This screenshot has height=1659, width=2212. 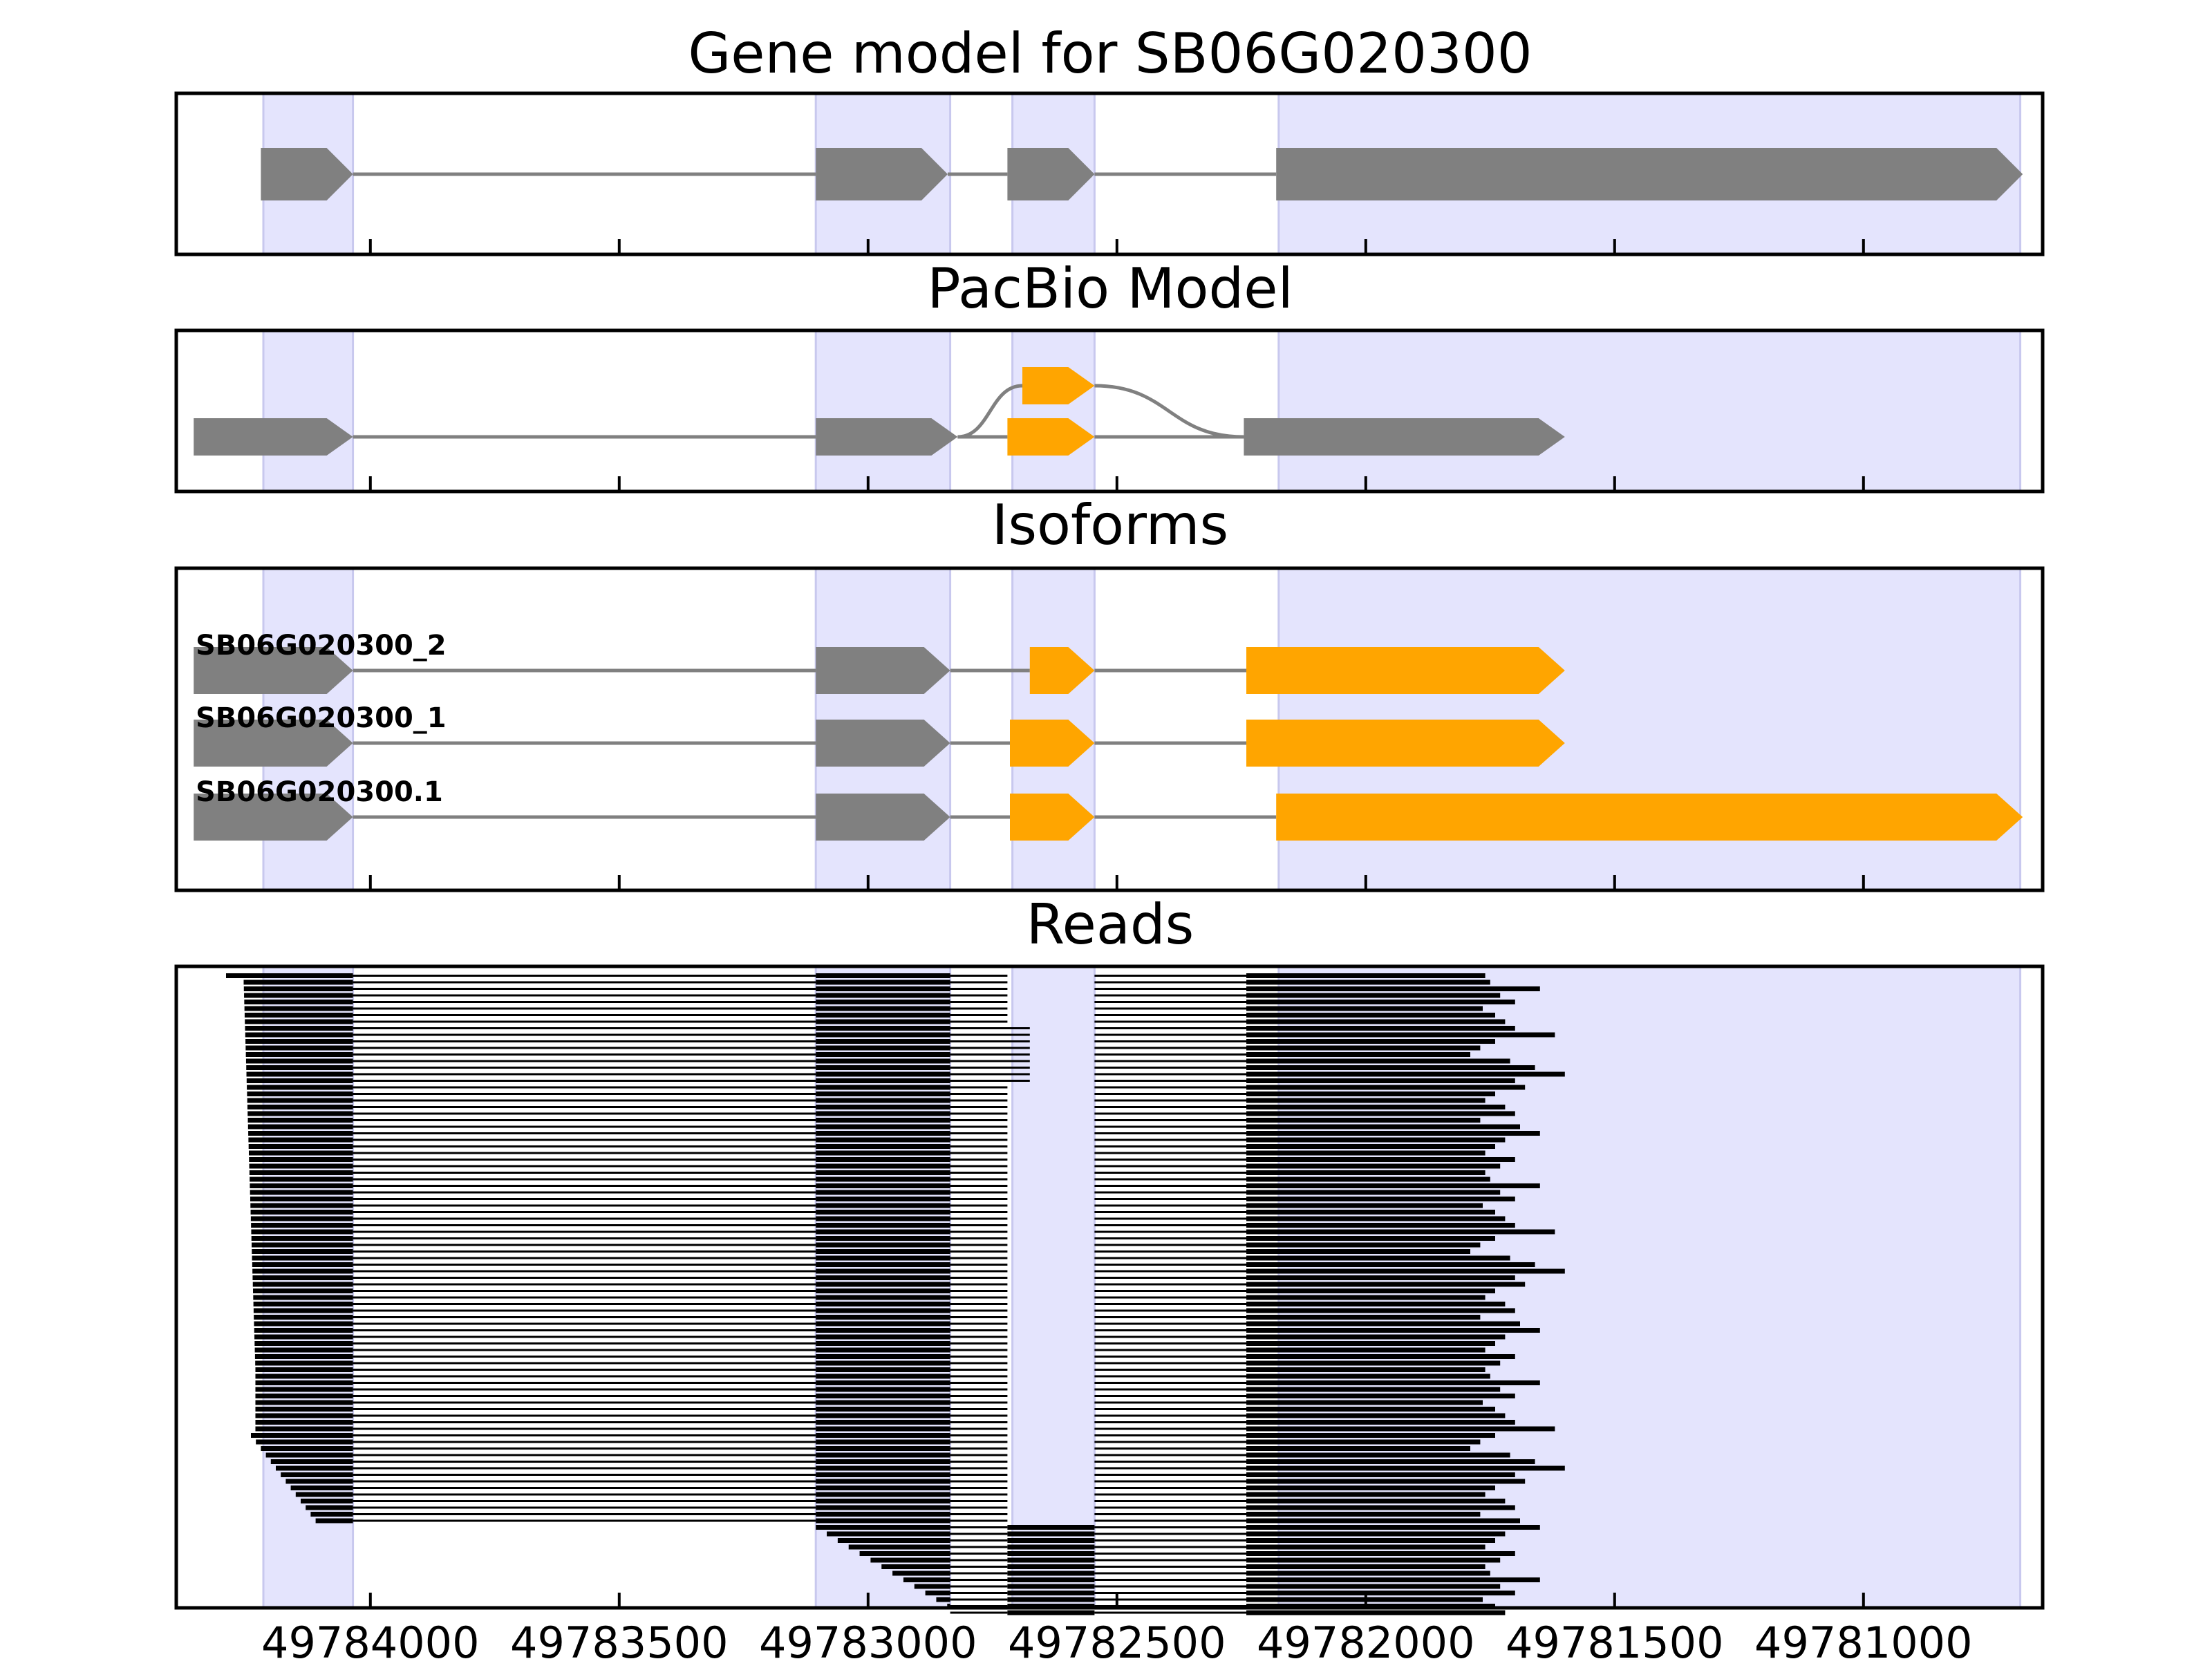 What do you see at coordinates (619, 1638) in the screenshot?
I see `x-tick-label: 49783500` at bounding box center [619, 1638].